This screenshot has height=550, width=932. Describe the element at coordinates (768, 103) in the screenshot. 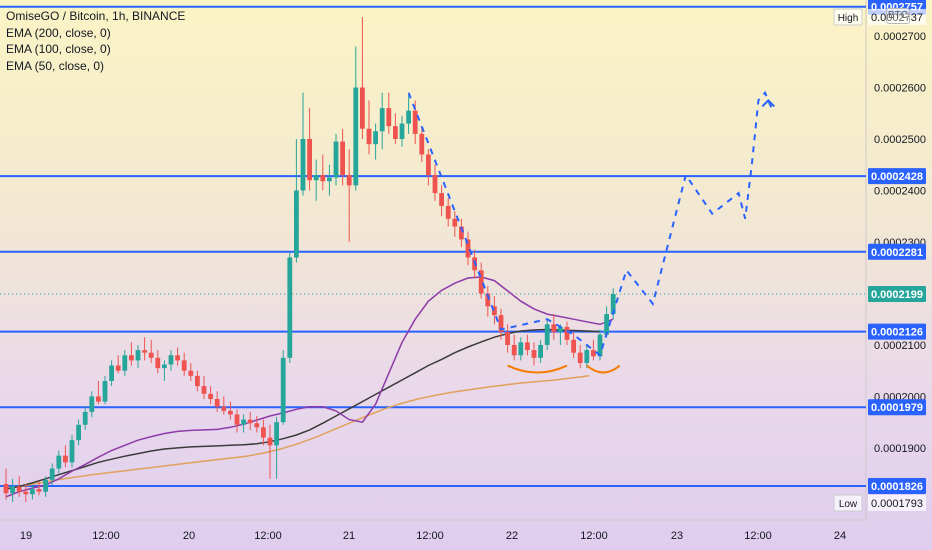

I see `projection-arrowhead` at that location.